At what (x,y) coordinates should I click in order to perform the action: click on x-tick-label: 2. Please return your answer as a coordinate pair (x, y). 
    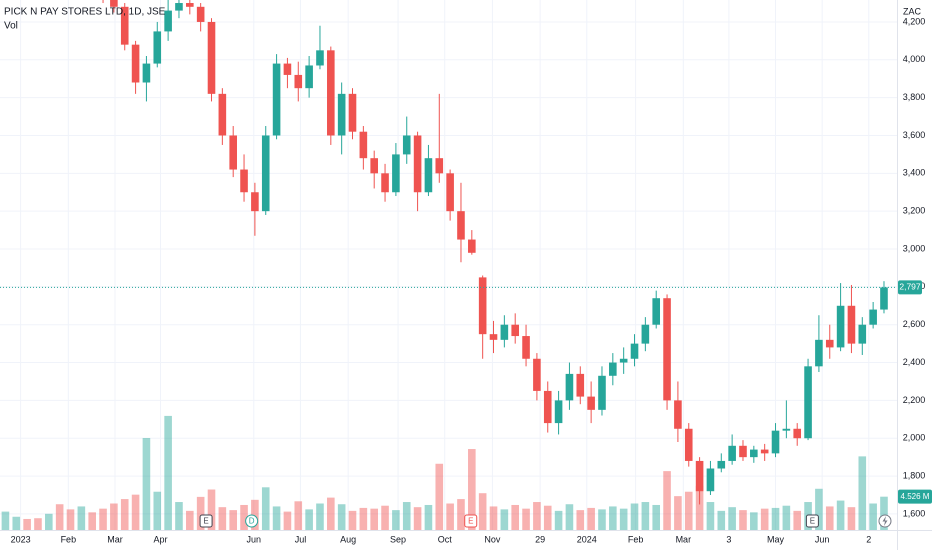
    Looking at the image, I should click on (868, 539).